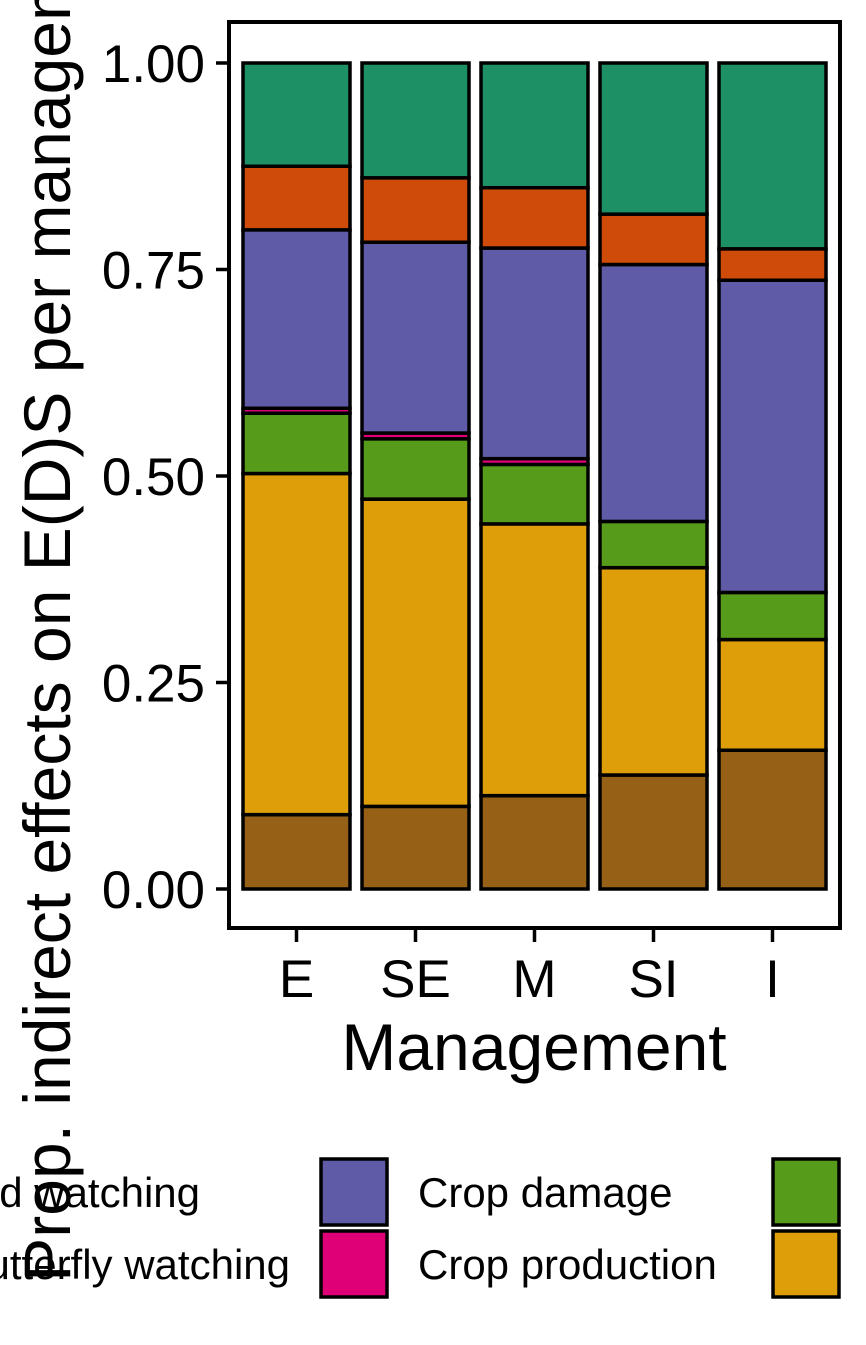 The image size is (866, 1345). Describe the element at coordinates (145, 1264) in the screenshot. I see `legend-label: Butterfly watching` at that location.